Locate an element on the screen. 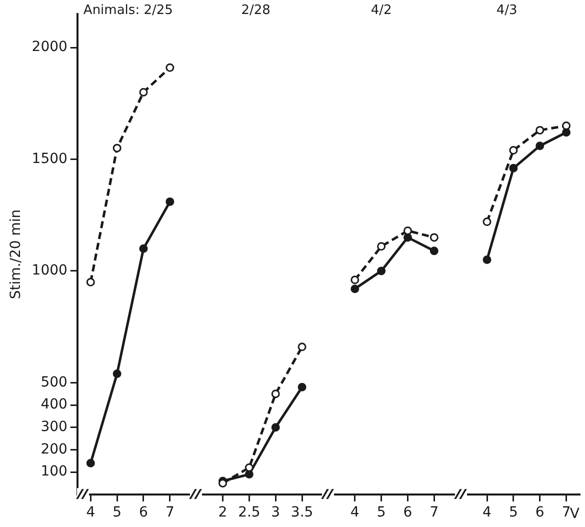 Image resolution: width=585 pixels, height=527 pixels. y-tick-label: 500 is located at coordinates (54, 382).